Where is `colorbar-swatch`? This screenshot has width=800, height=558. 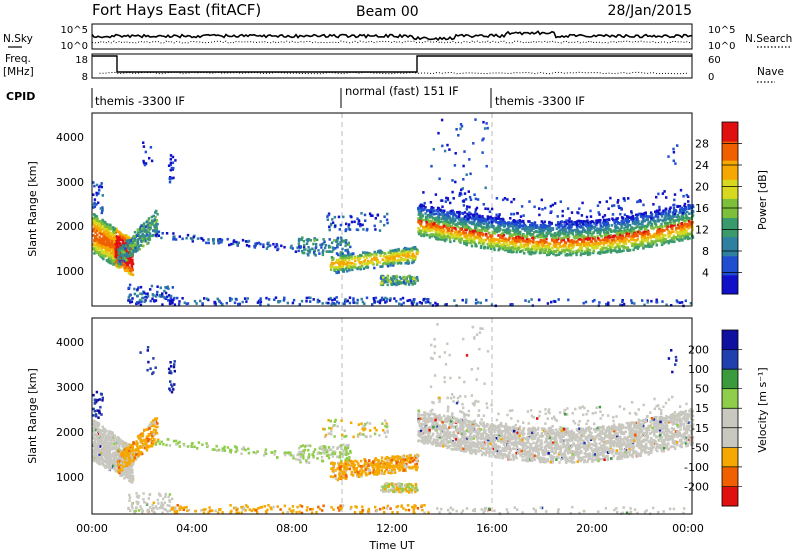 colorbar-swatch is located at coordinates (730, 285).